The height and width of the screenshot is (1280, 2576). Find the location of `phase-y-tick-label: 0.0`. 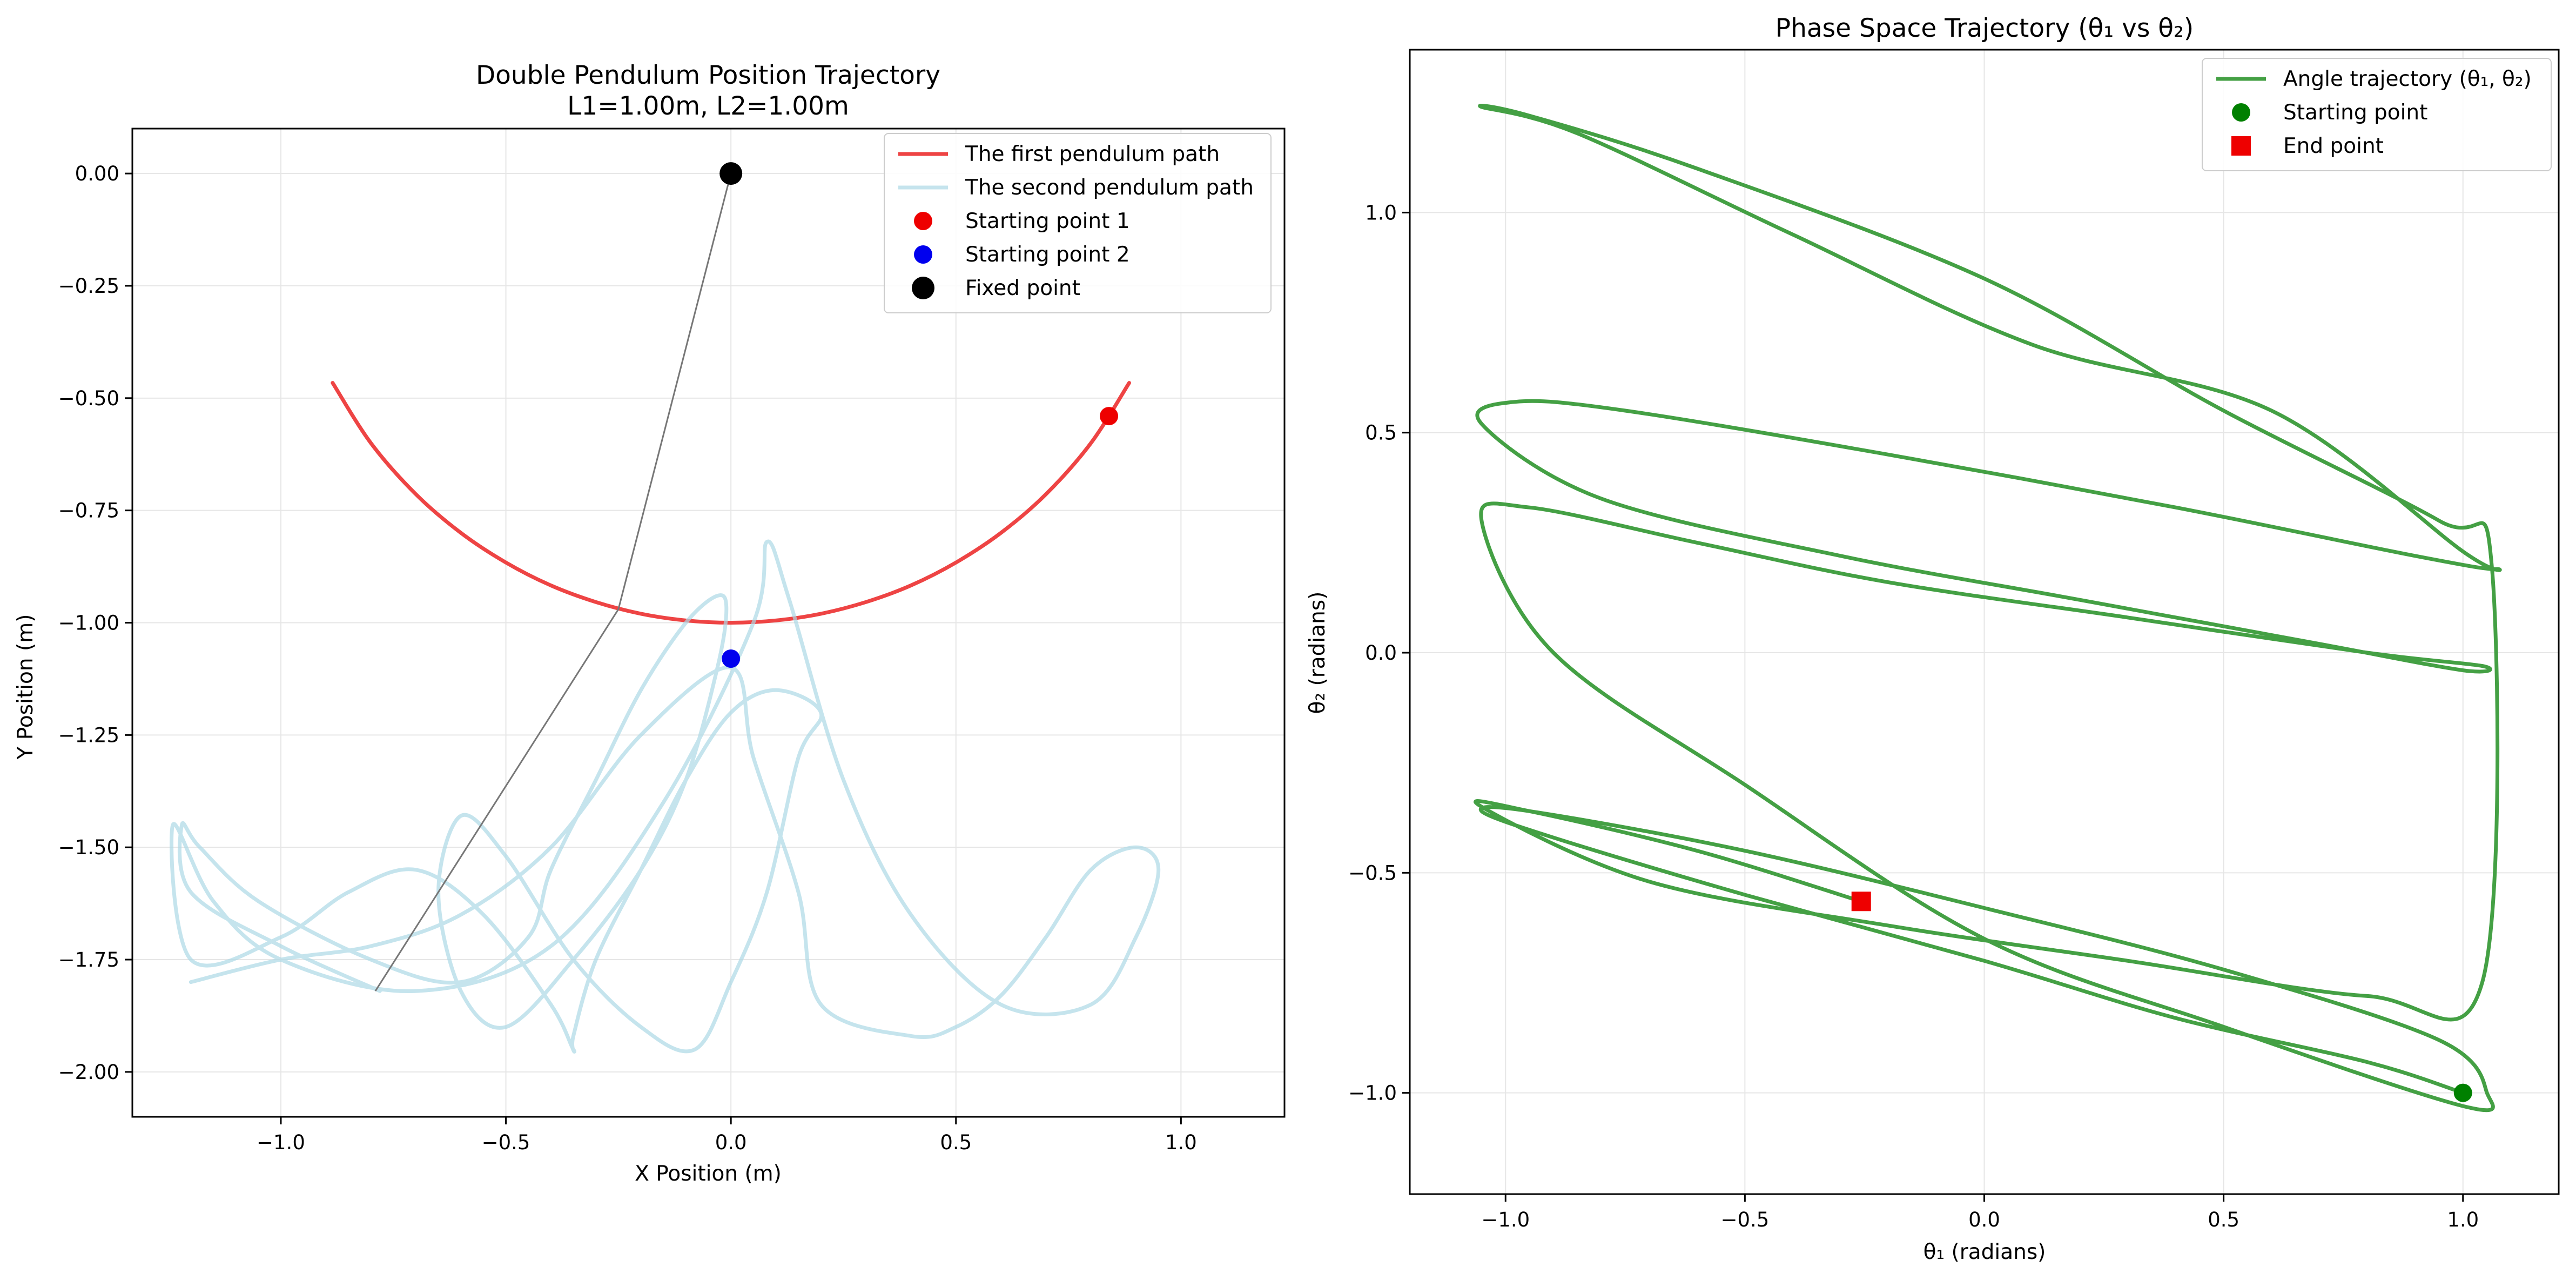

phase-y-tick-label: 0.0 is located at coordinates (1381, 653).